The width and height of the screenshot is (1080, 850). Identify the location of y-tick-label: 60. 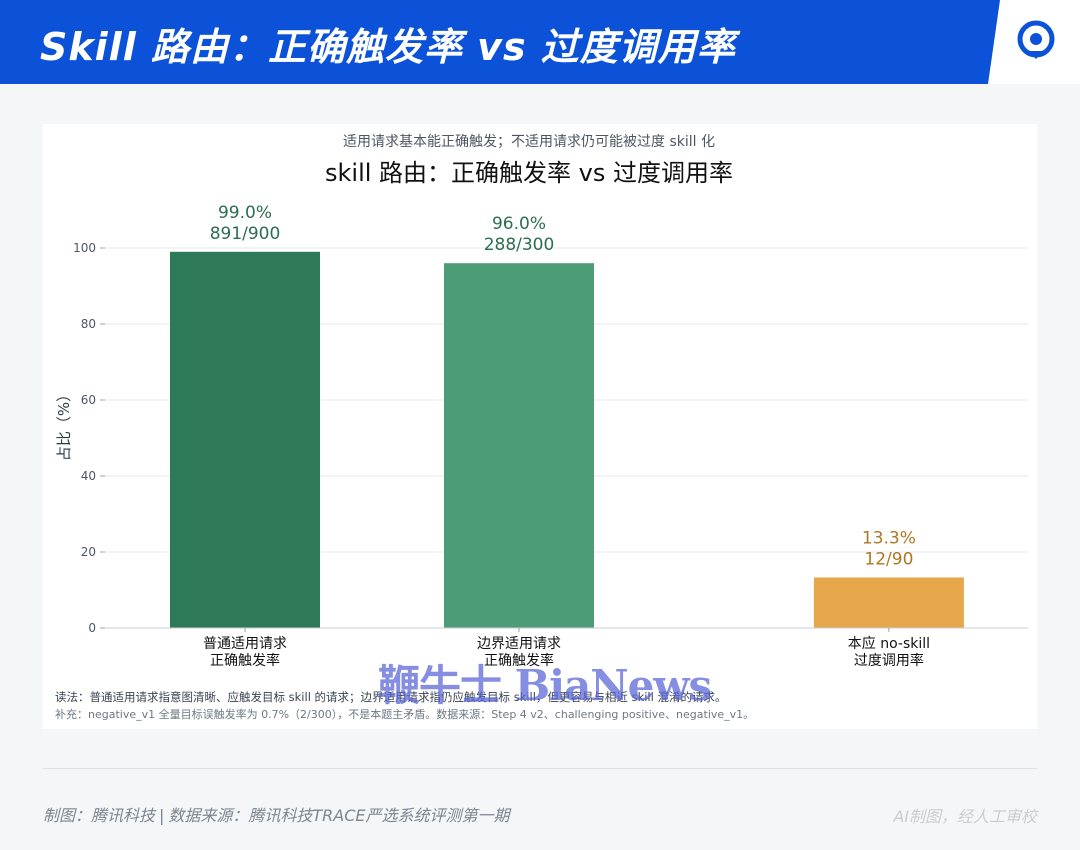
(88, 400).